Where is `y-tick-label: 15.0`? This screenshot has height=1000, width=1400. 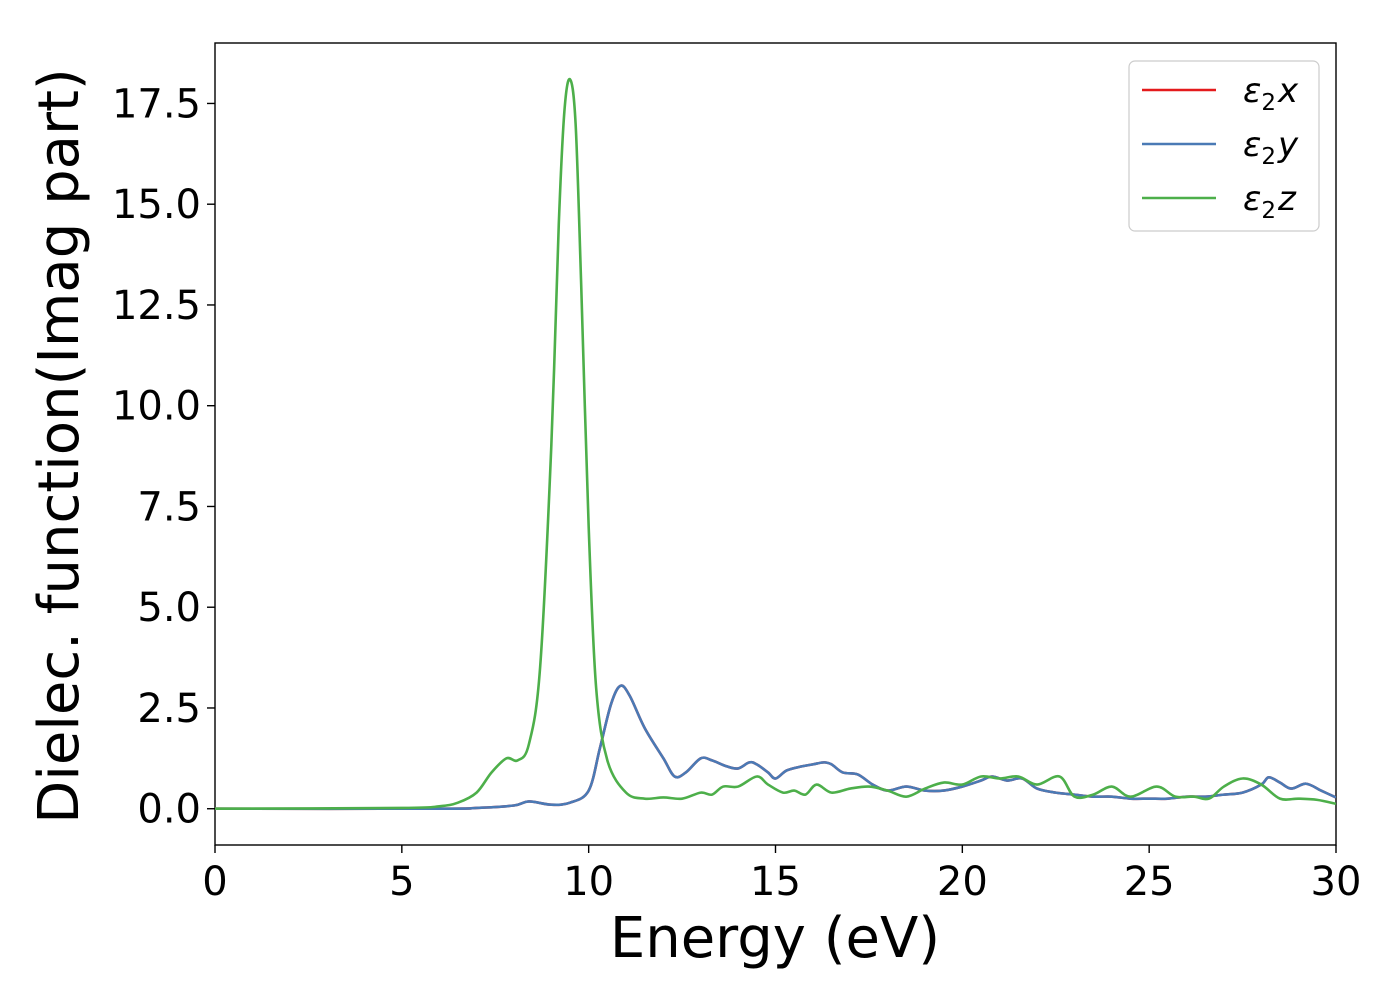 y-tick-label: 15.0 is located at coordinates (156, 205).